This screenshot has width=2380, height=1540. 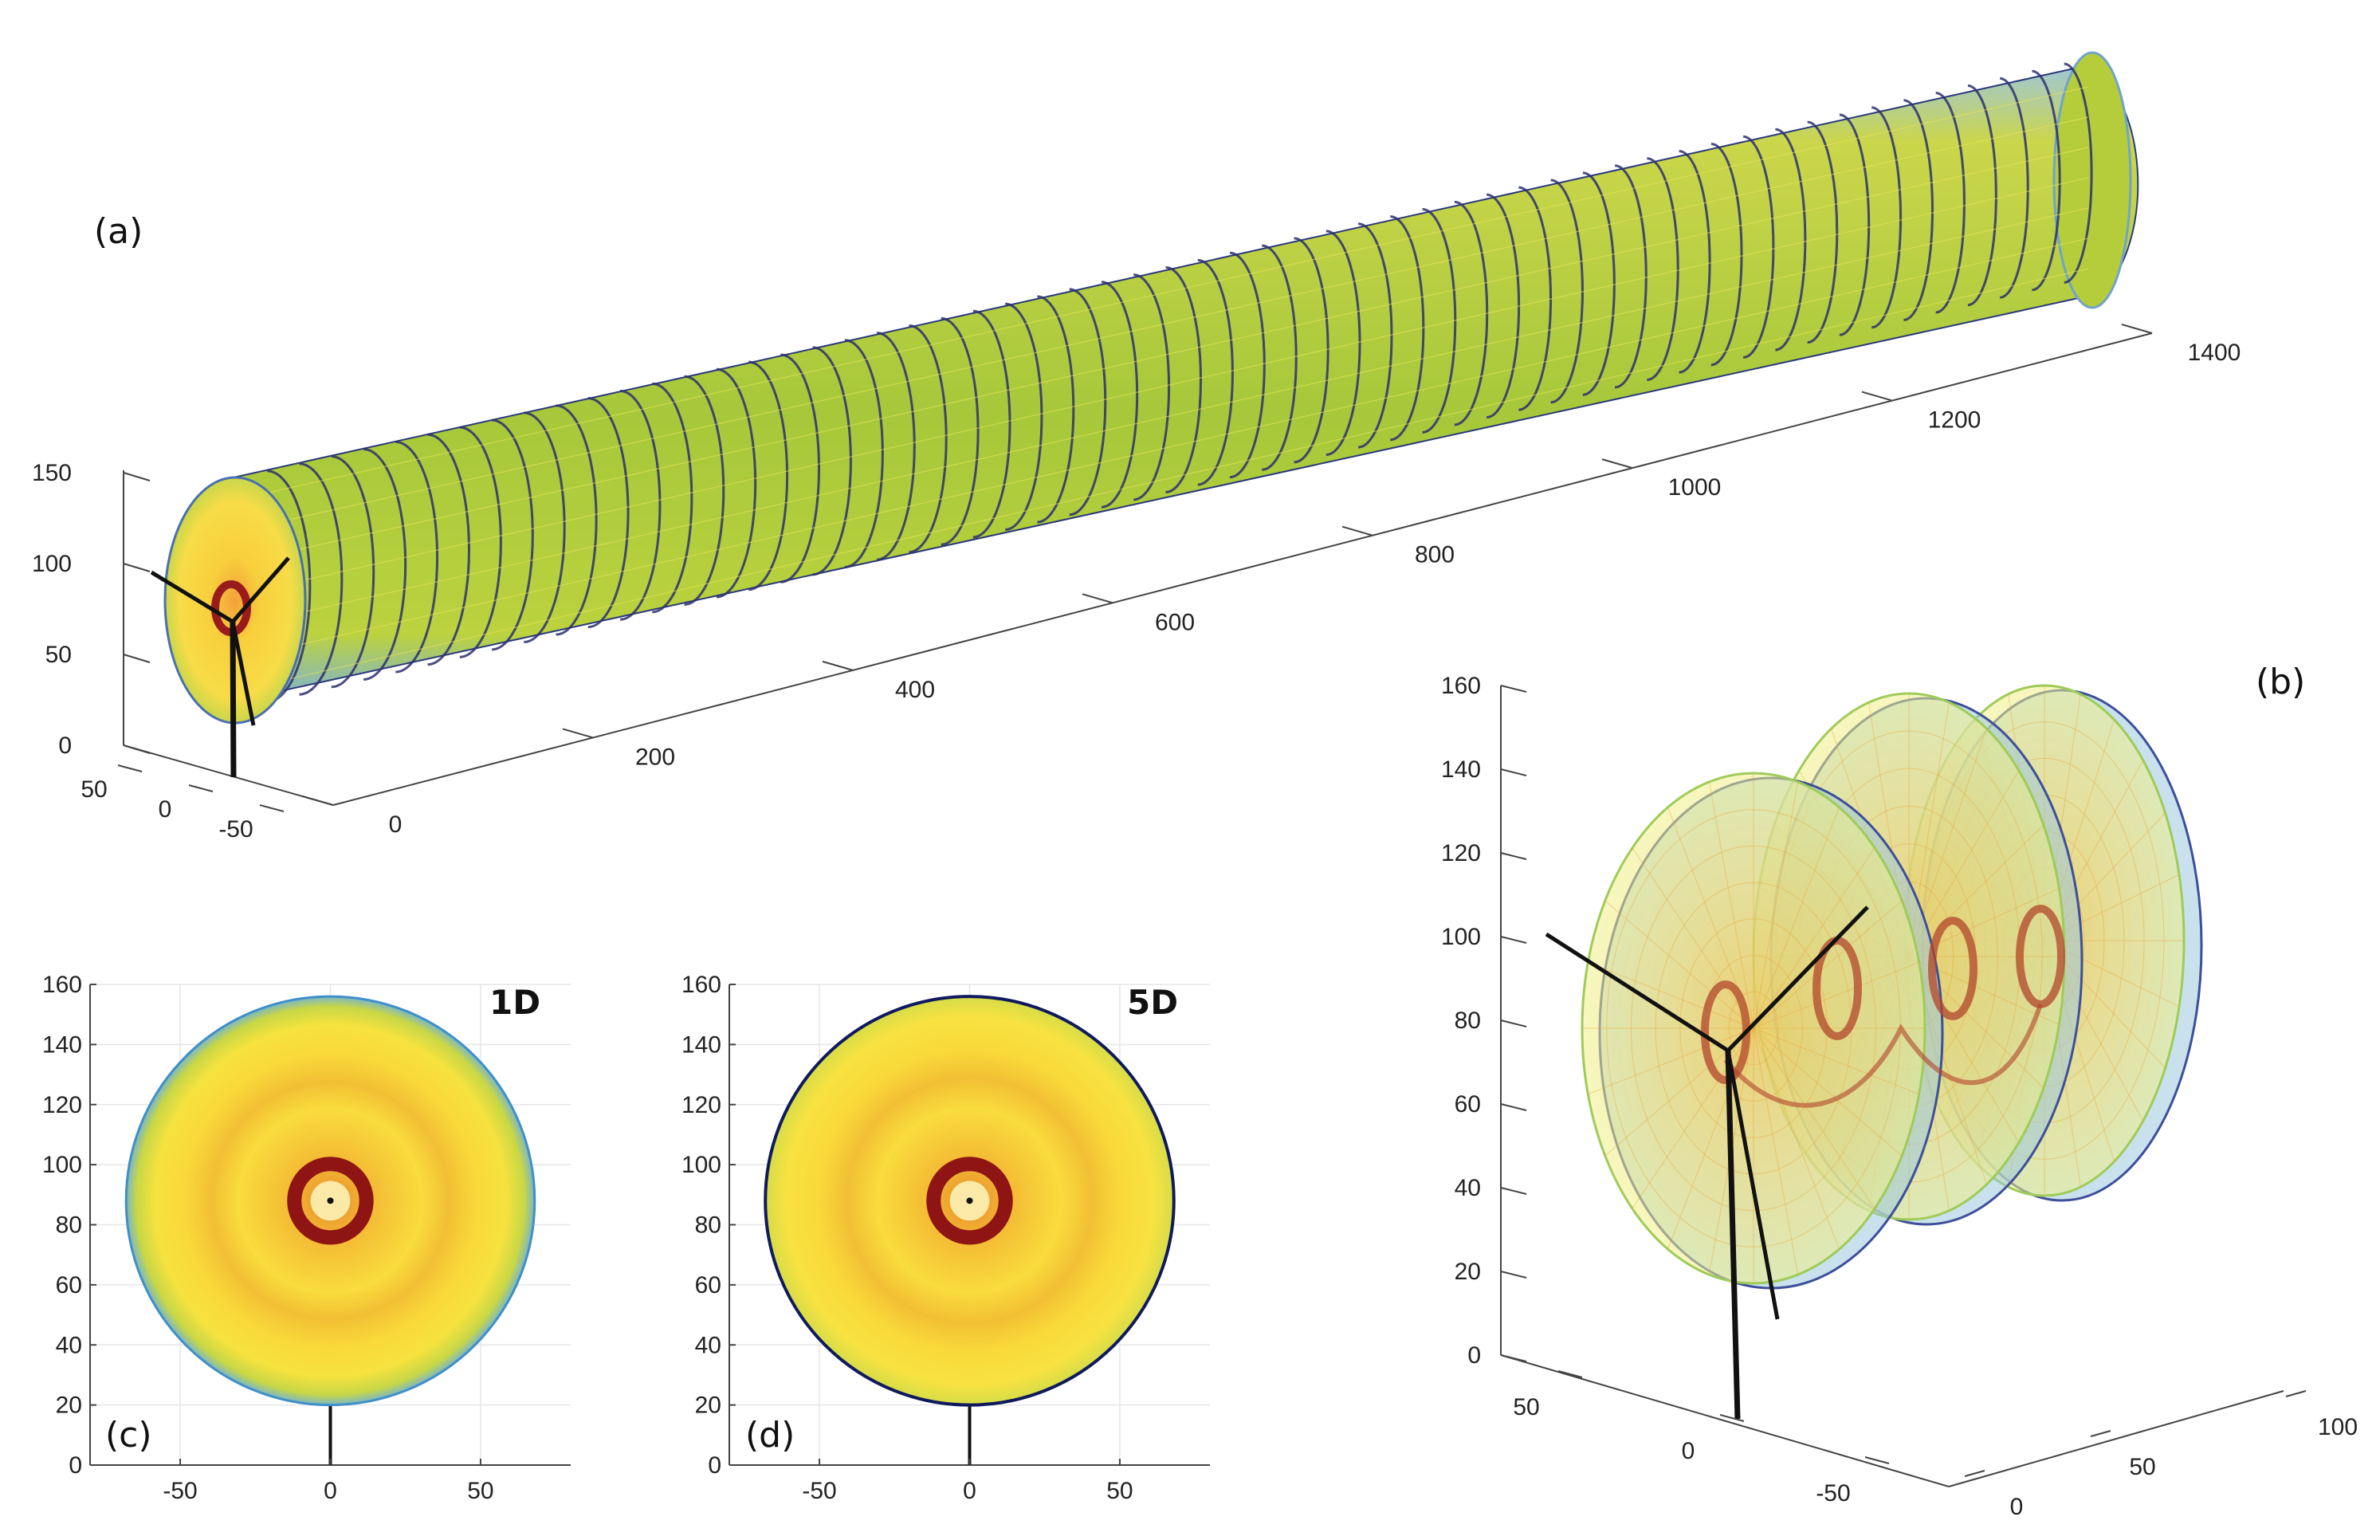 I want to click on z-tick-label: 100, so click(x=1461, y=937).